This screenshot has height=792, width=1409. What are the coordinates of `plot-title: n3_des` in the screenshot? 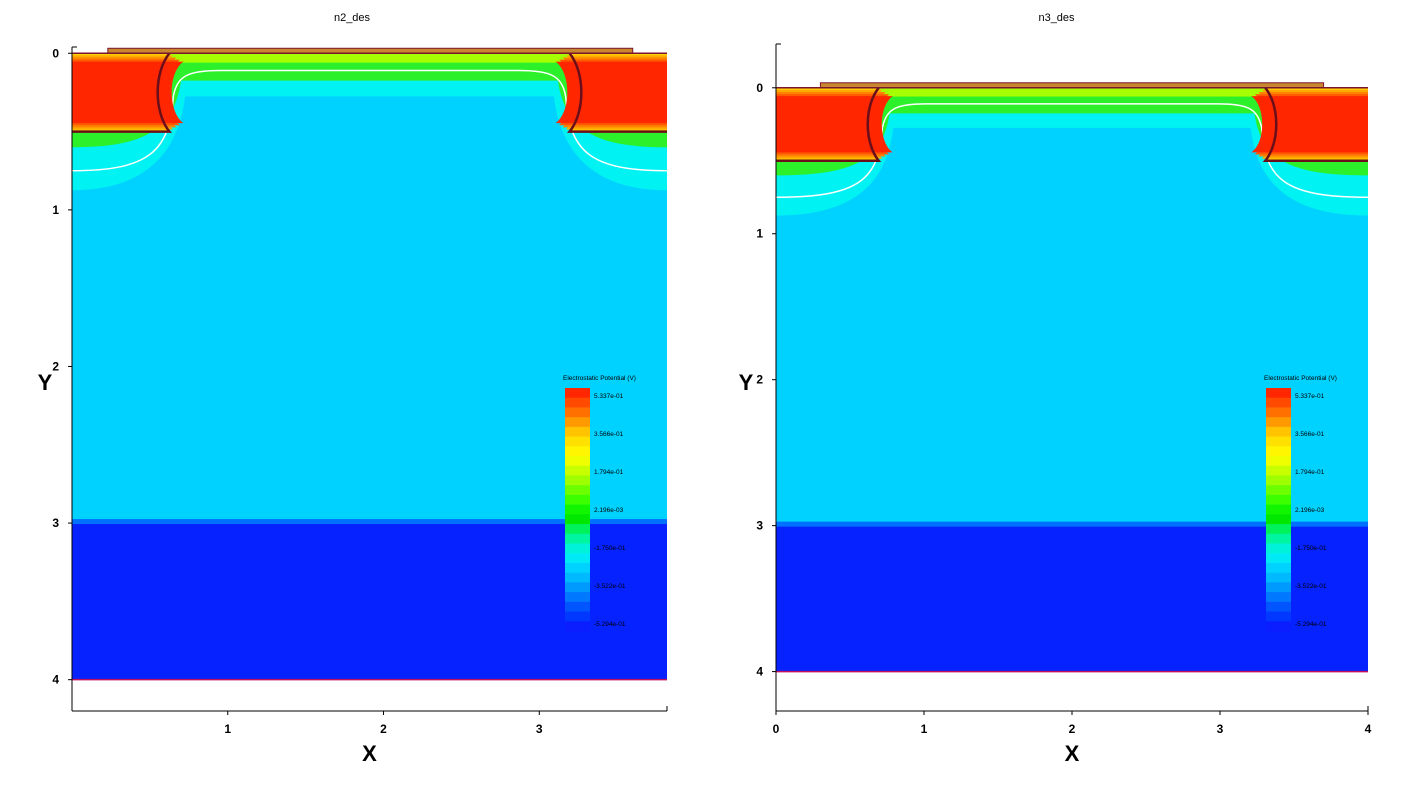 It's located at (1056, 18).